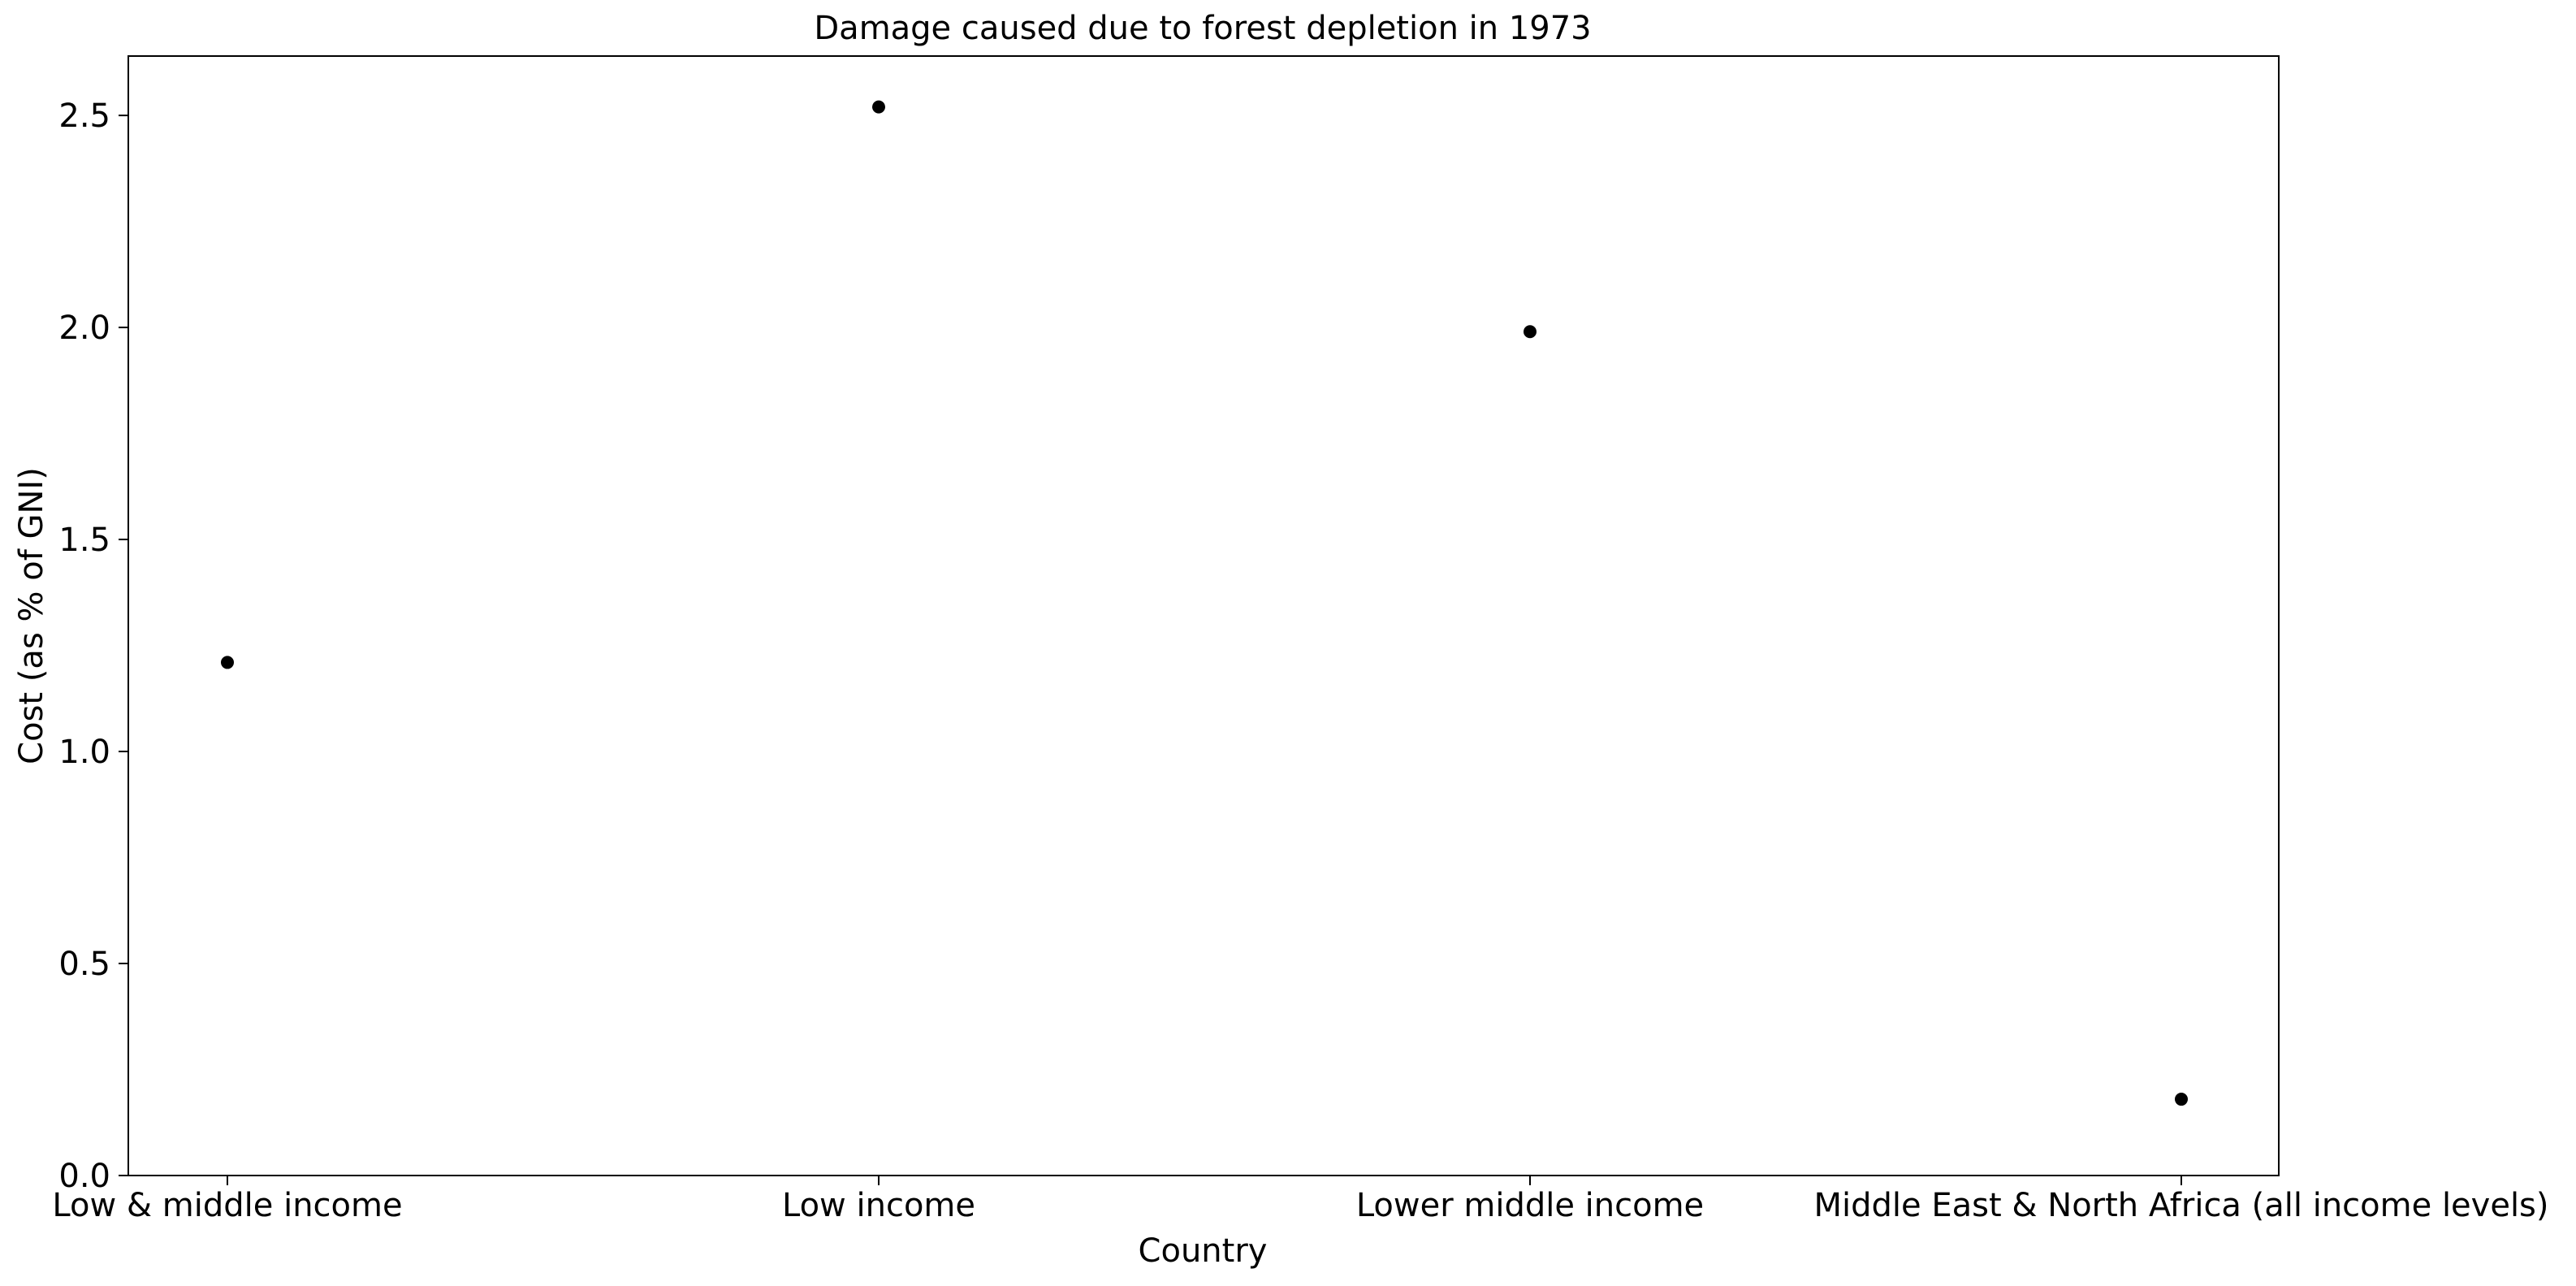  Describe the element at coordinates (84, 329) in the screenshot. I see `y-tick-label: 2.0` at that location.